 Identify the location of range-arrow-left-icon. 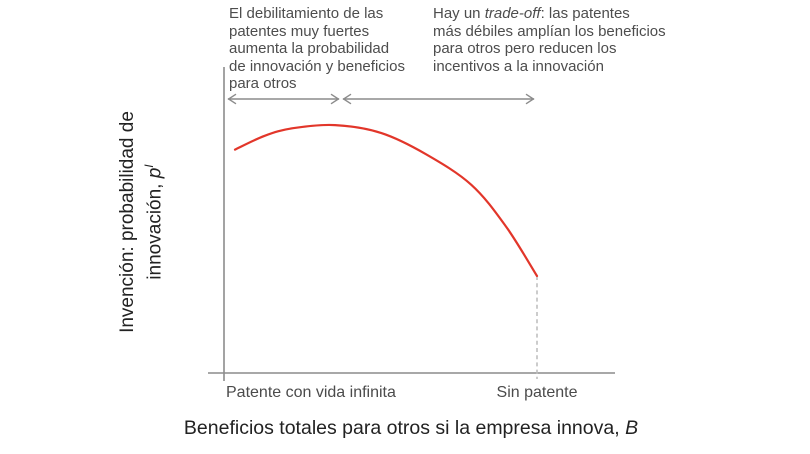
(283, 99).